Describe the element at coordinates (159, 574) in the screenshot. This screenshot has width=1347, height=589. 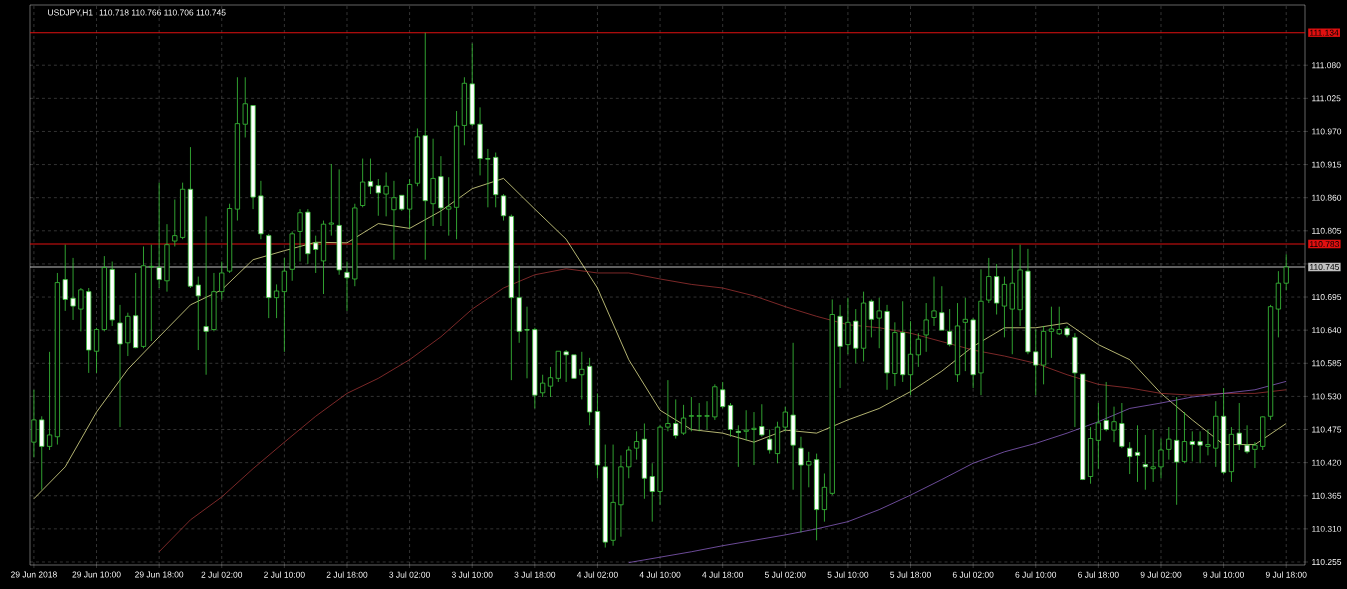
I see `x-tick-label: 29 Jun 18:00` at that location.